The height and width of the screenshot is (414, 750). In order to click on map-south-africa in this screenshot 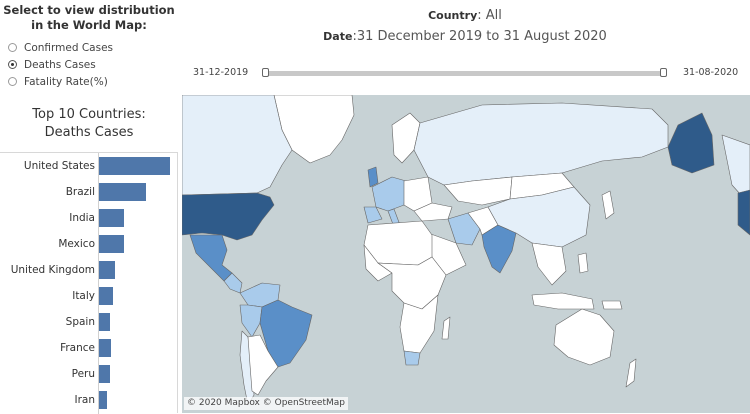, I will do `click(412, 358)`.